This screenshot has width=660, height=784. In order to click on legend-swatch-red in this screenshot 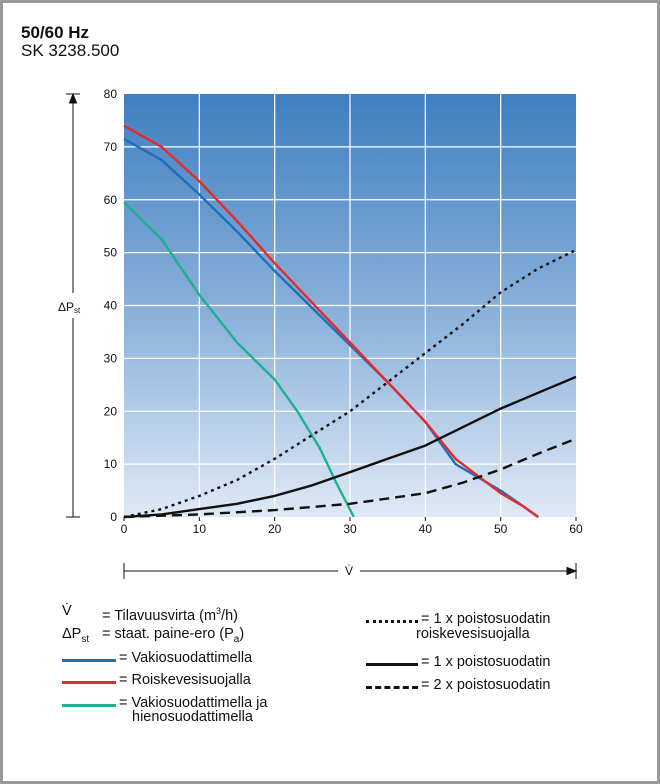, I will do `click(89, 682)`.